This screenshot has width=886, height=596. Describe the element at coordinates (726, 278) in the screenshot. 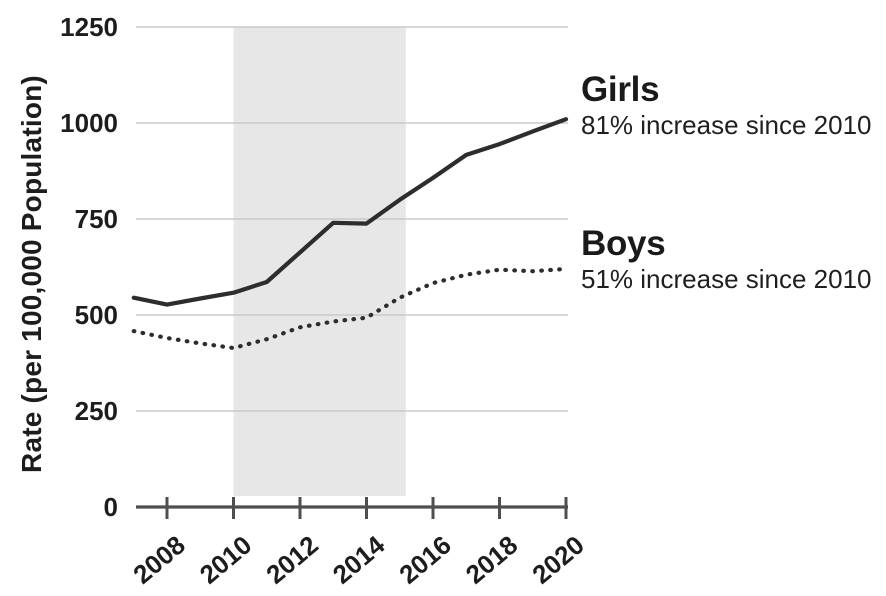

I see `boys-annotation: 51% increase since 2010` at that location.